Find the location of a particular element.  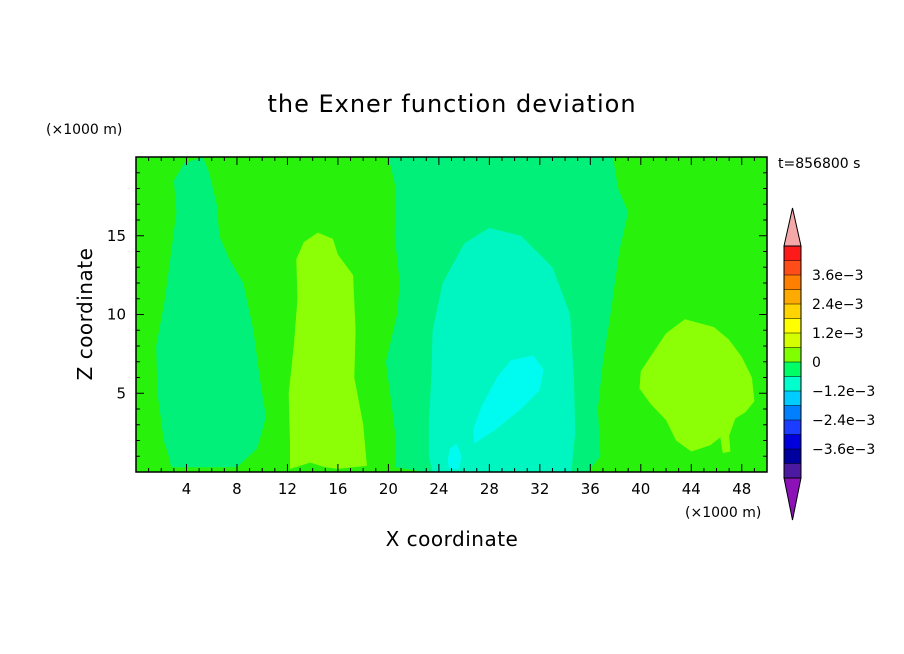

x-tick-label: 20 is located at coordinates (388, 489).